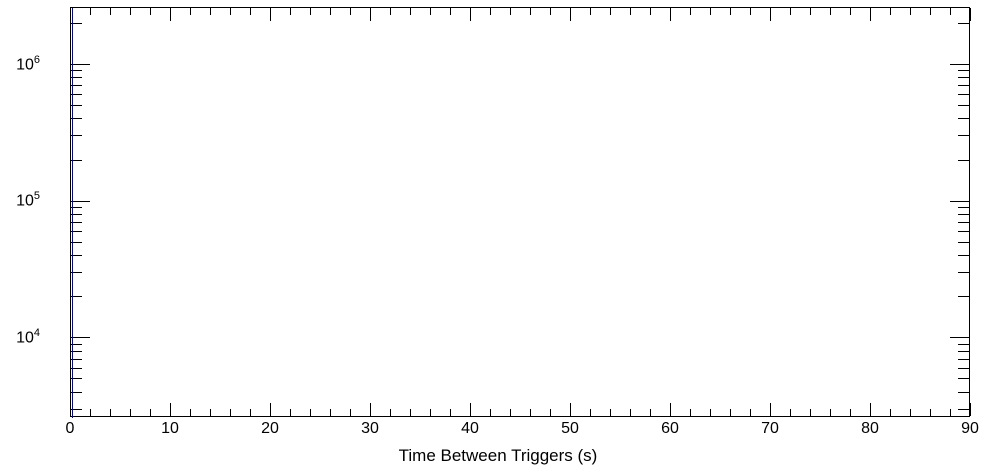 This screenshot has width=996, height=472. Describe the element at coordinates (36, 59) in the screenshot. I see `y-axis-tick-label-exponent: 6` at that location.